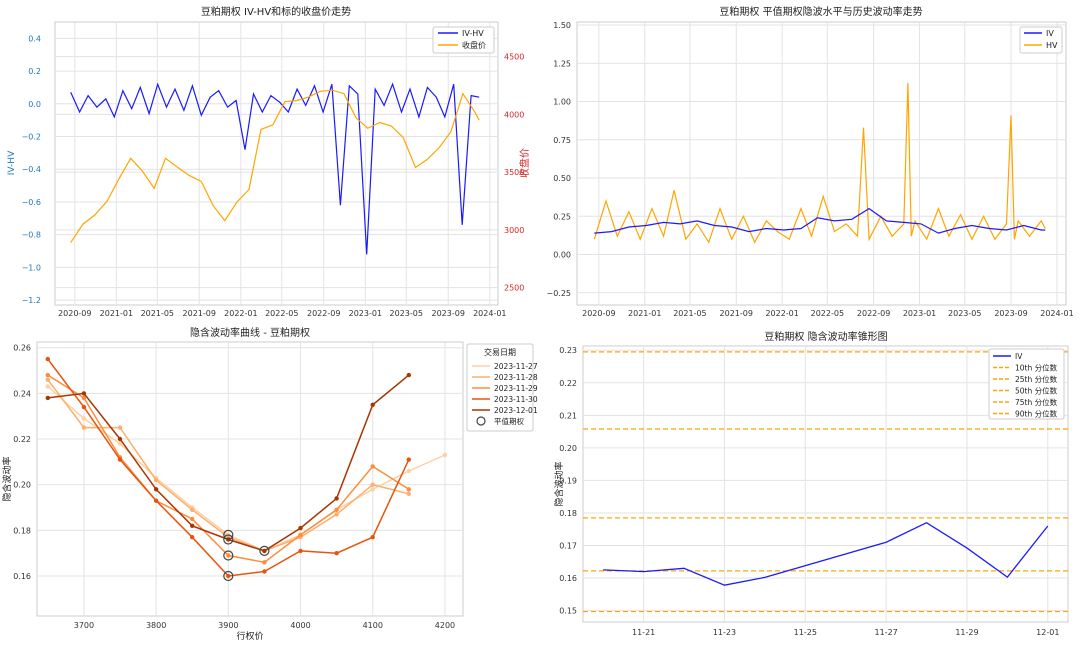 The height and width of the screenshot is (646, 1080). I want to click on legend-label: 2023-11-30, so click(516, 399).